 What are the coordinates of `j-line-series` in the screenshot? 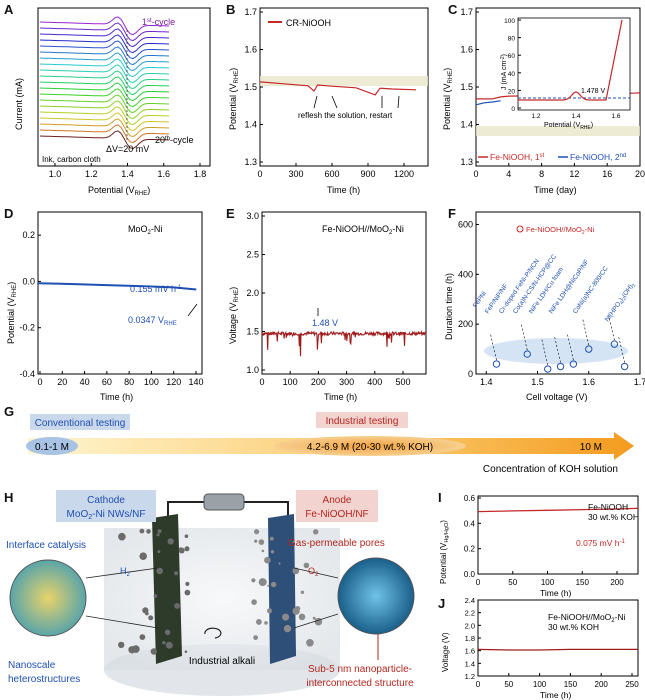 It's located at (557, 649).